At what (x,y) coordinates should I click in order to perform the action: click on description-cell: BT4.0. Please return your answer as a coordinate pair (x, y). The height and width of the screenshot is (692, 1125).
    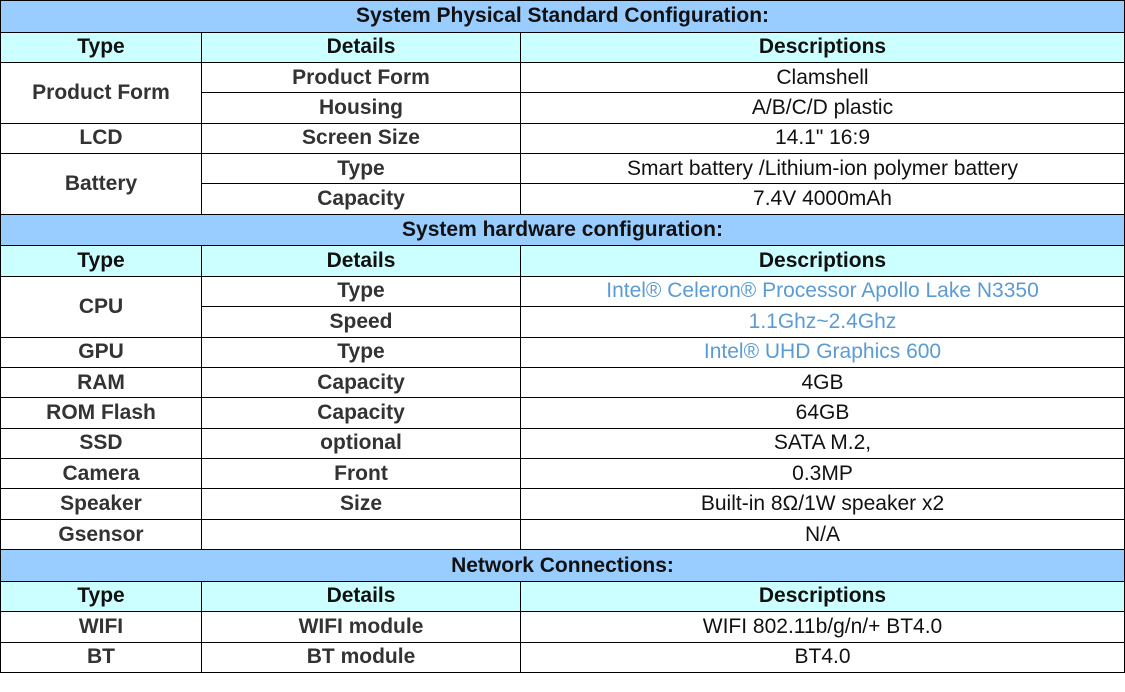
    Looking at the image, I should click on (822, 657).